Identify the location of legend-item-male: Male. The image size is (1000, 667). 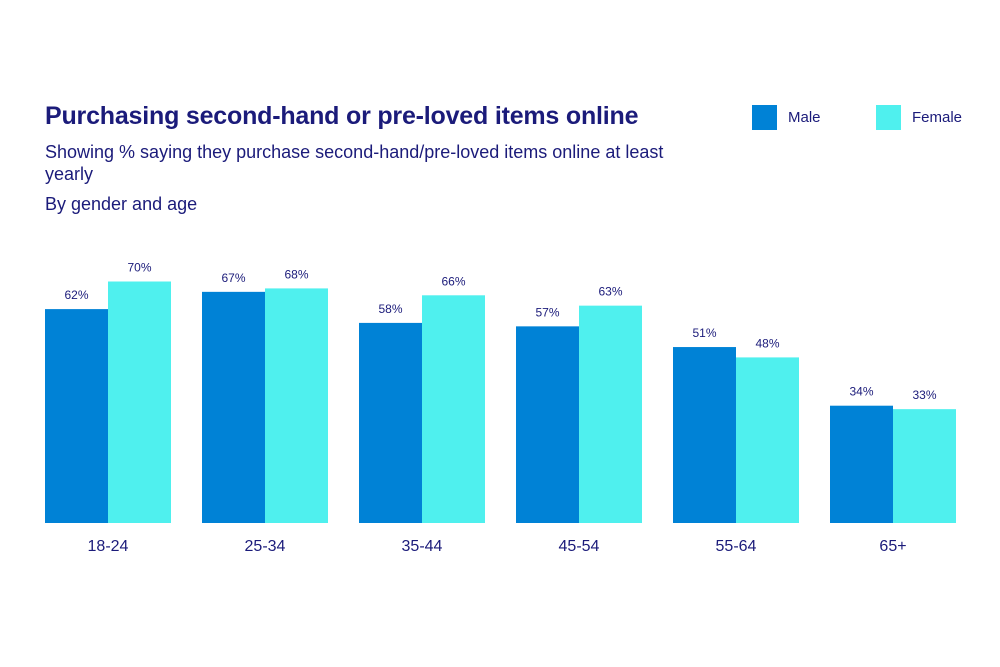
(786, 117).